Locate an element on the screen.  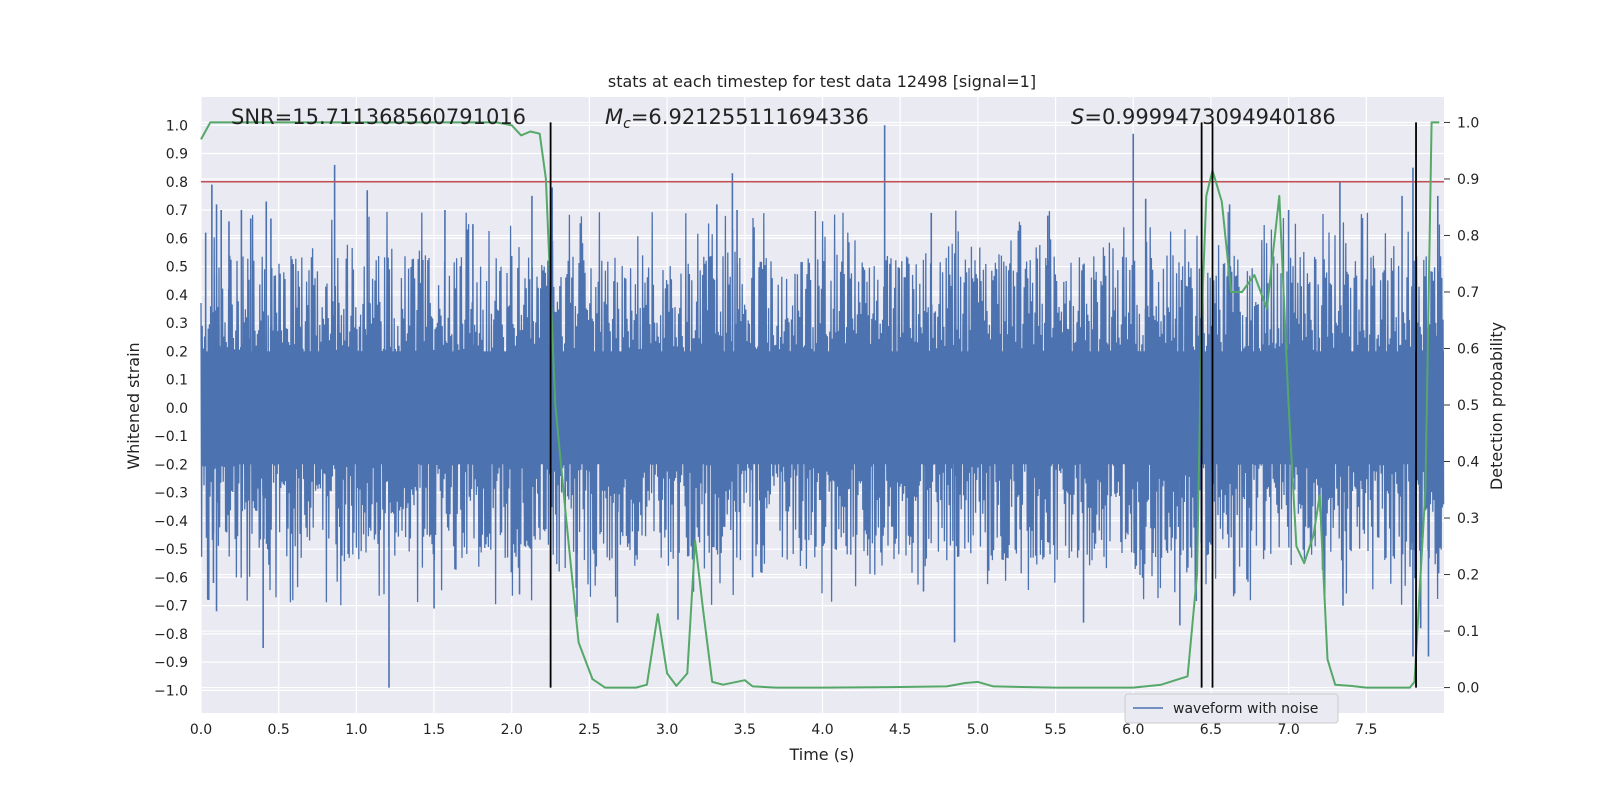
y-left-tick-label: −0.8 is located at coordinates (171, 635).